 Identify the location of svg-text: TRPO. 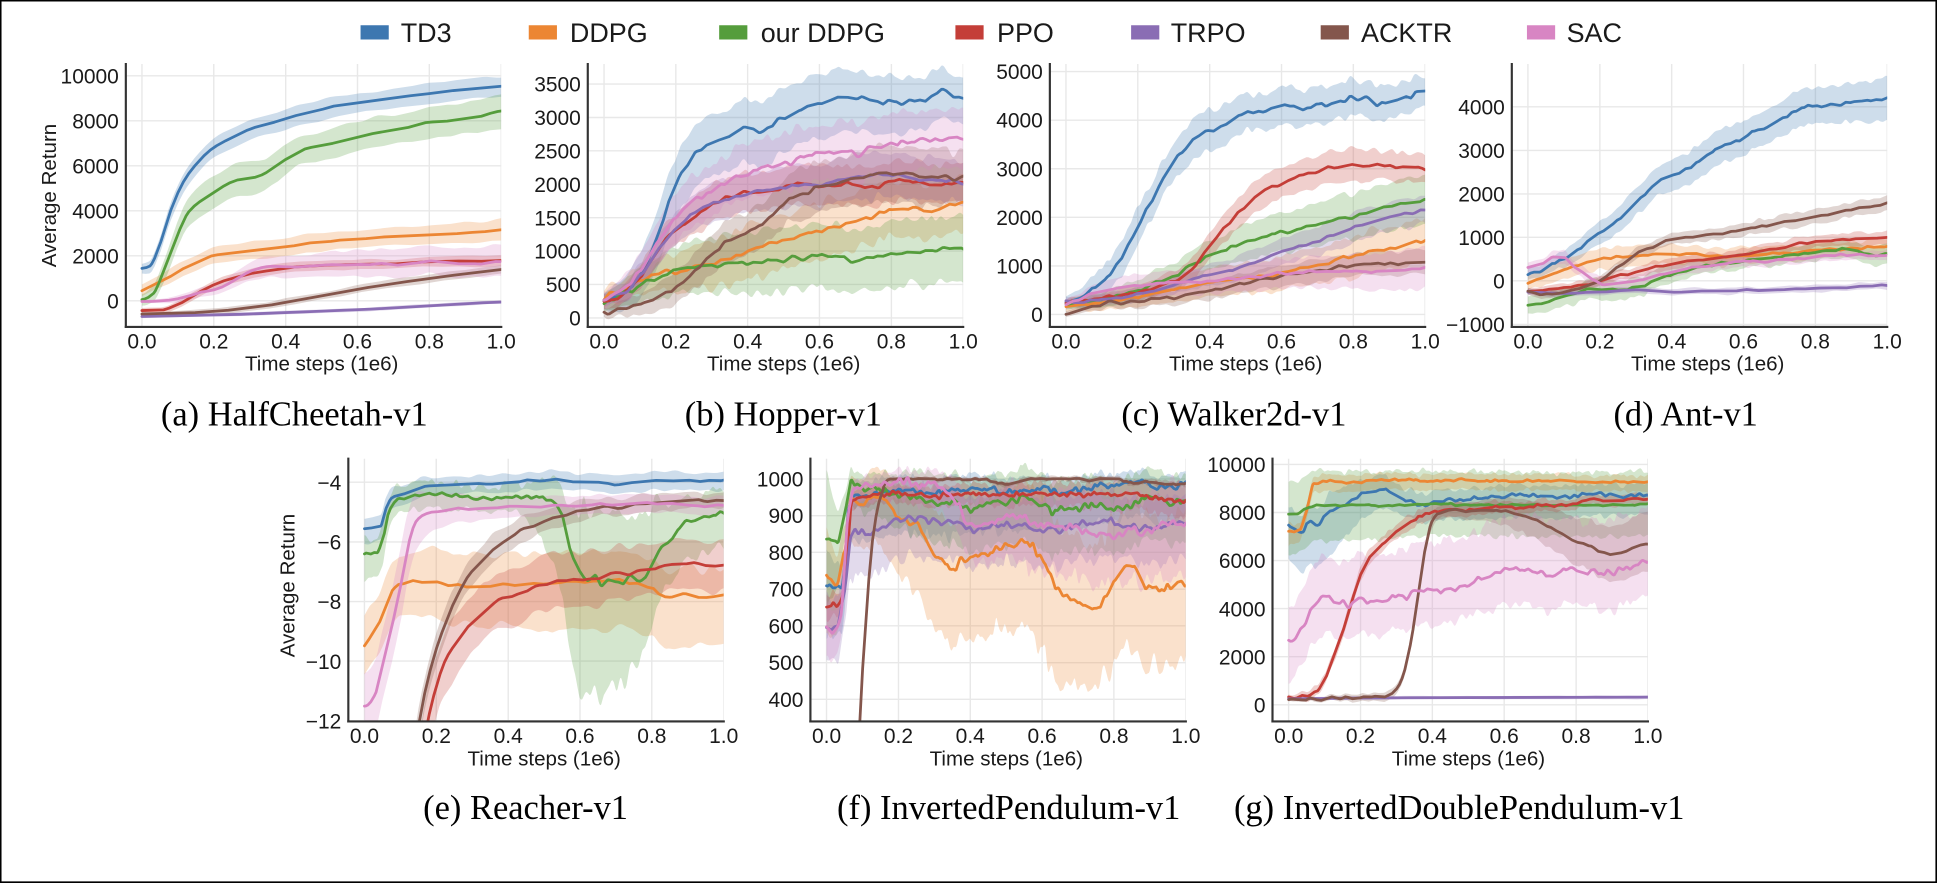
(1208, 33).